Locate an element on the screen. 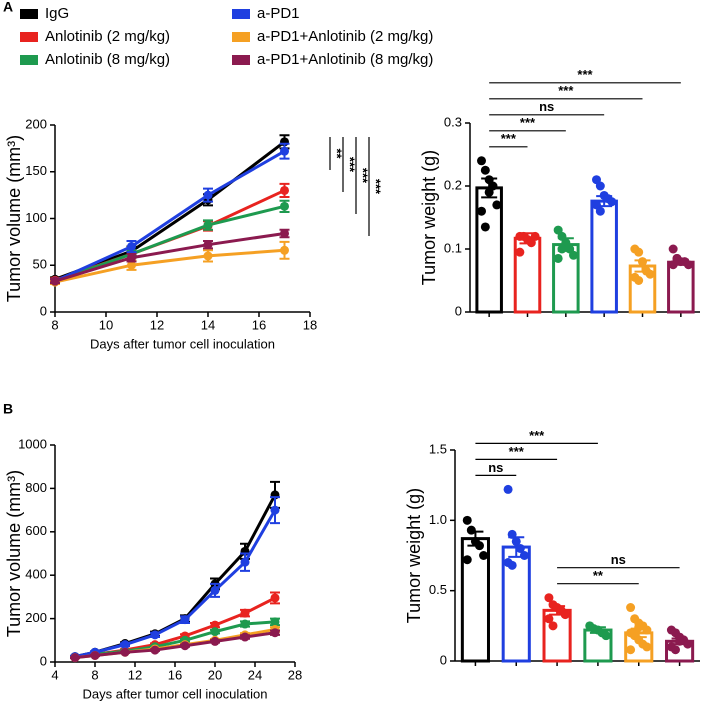  x-tick-label: 12 is located at coordinates (135, 674).